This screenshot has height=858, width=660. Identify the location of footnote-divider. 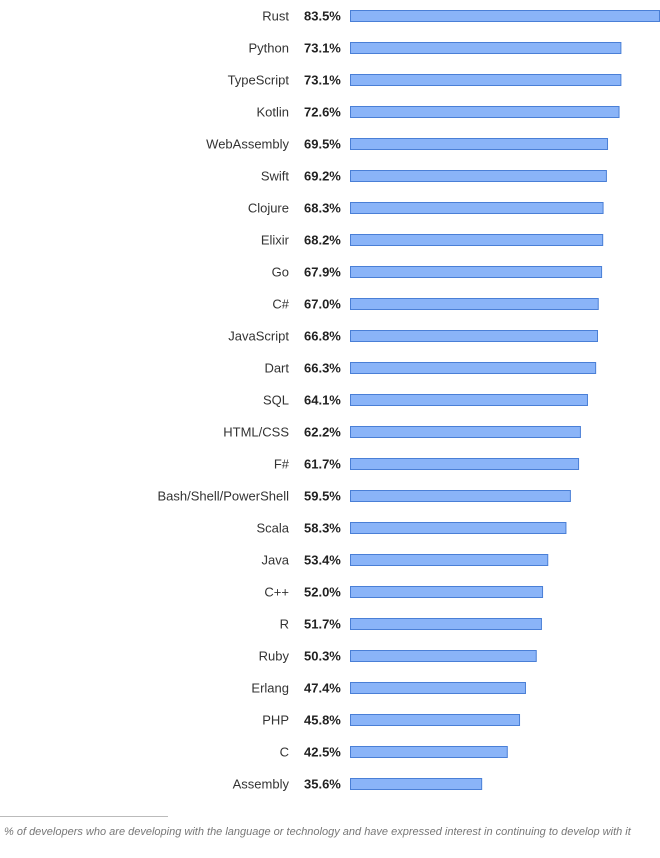
(84, 816).